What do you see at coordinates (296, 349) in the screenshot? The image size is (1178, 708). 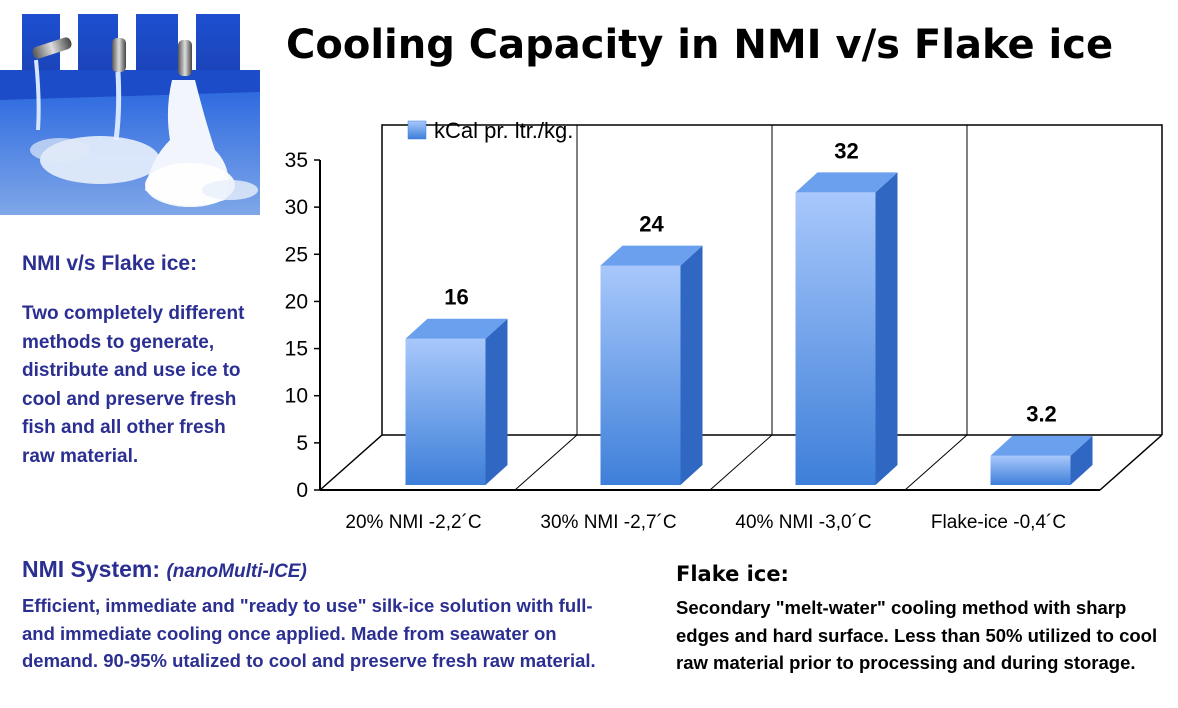 I see `y-tick-label: 15` at bounding box center [296, 349].